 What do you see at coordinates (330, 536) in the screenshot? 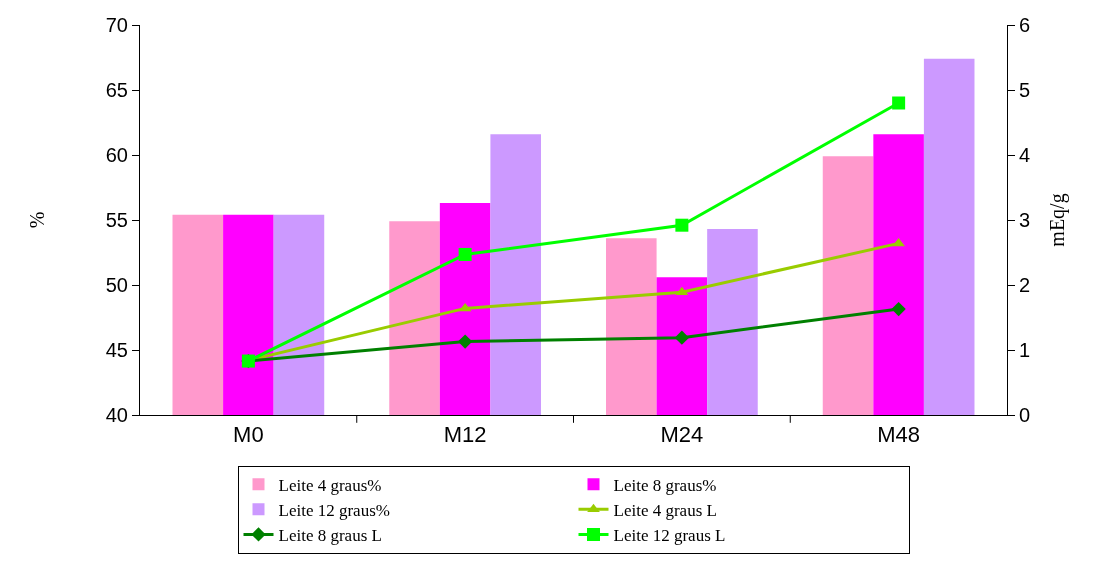
I see `legend-label: Leite 8 graus L` at bounding box center [330, 536].